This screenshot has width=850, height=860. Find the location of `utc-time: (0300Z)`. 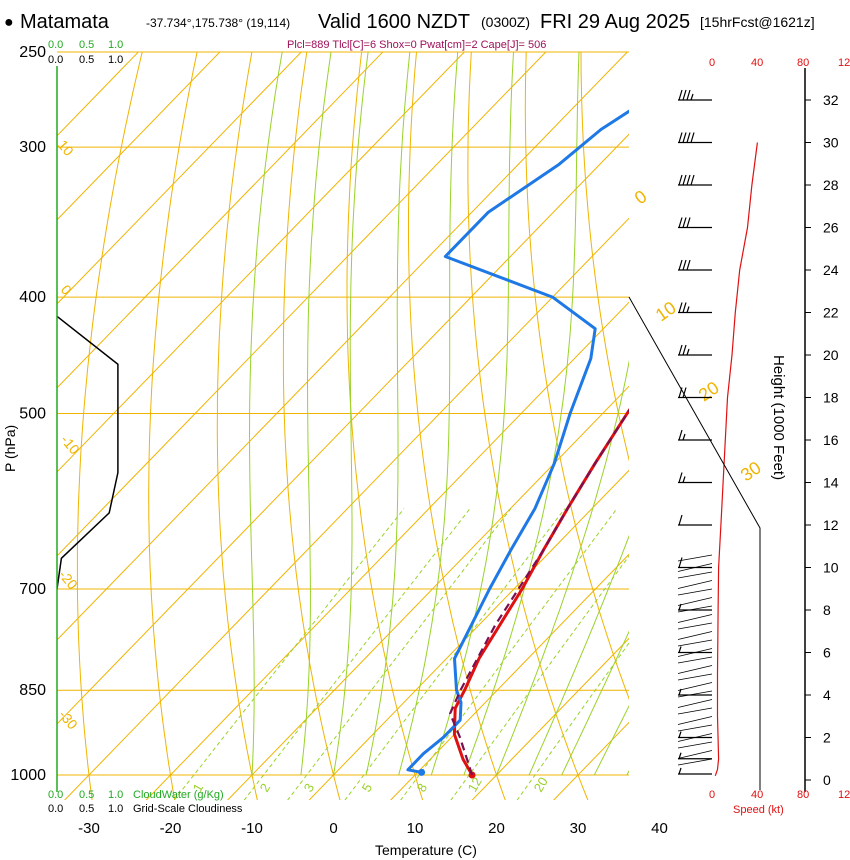

utc-time: (0300Z) is located at coordinates (505, 22).